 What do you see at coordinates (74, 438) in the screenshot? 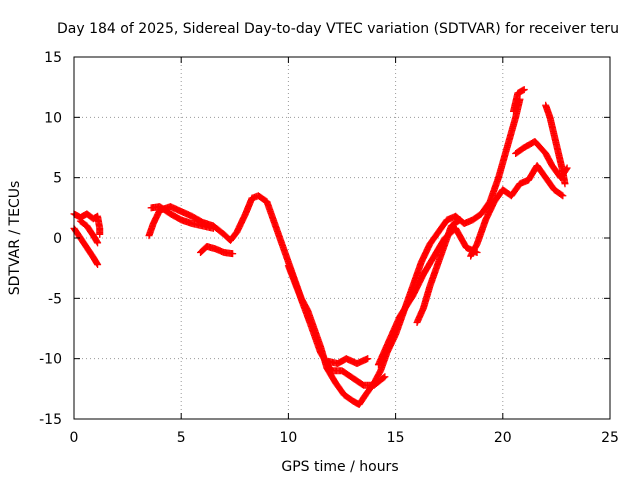
I see `x-tick-label: 0` at bounding box center [74, 438].